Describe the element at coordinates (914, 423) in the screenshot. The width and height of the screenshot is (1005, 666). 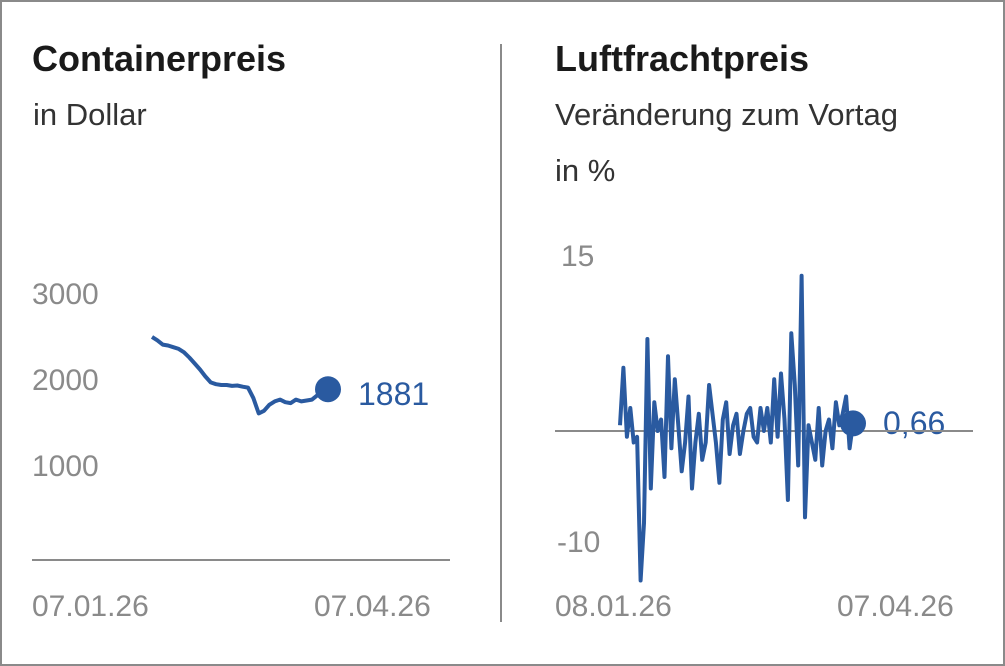
I see `end-value-label: 0,66` at that location.